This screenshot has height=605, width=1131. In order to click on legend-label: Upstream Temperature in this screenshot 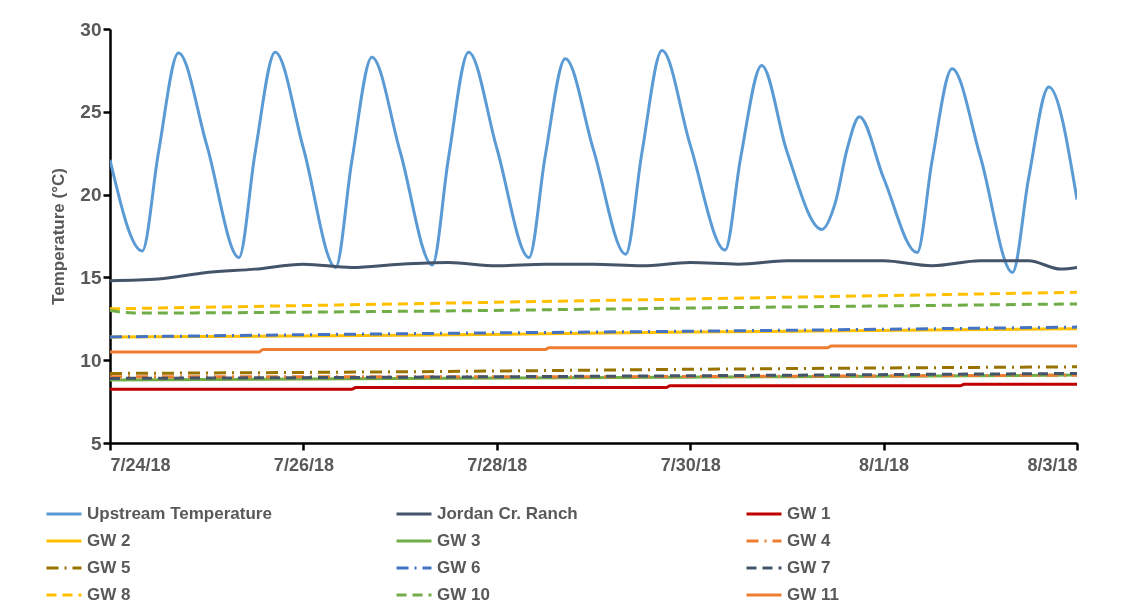, I will do `click(179, 513)`.